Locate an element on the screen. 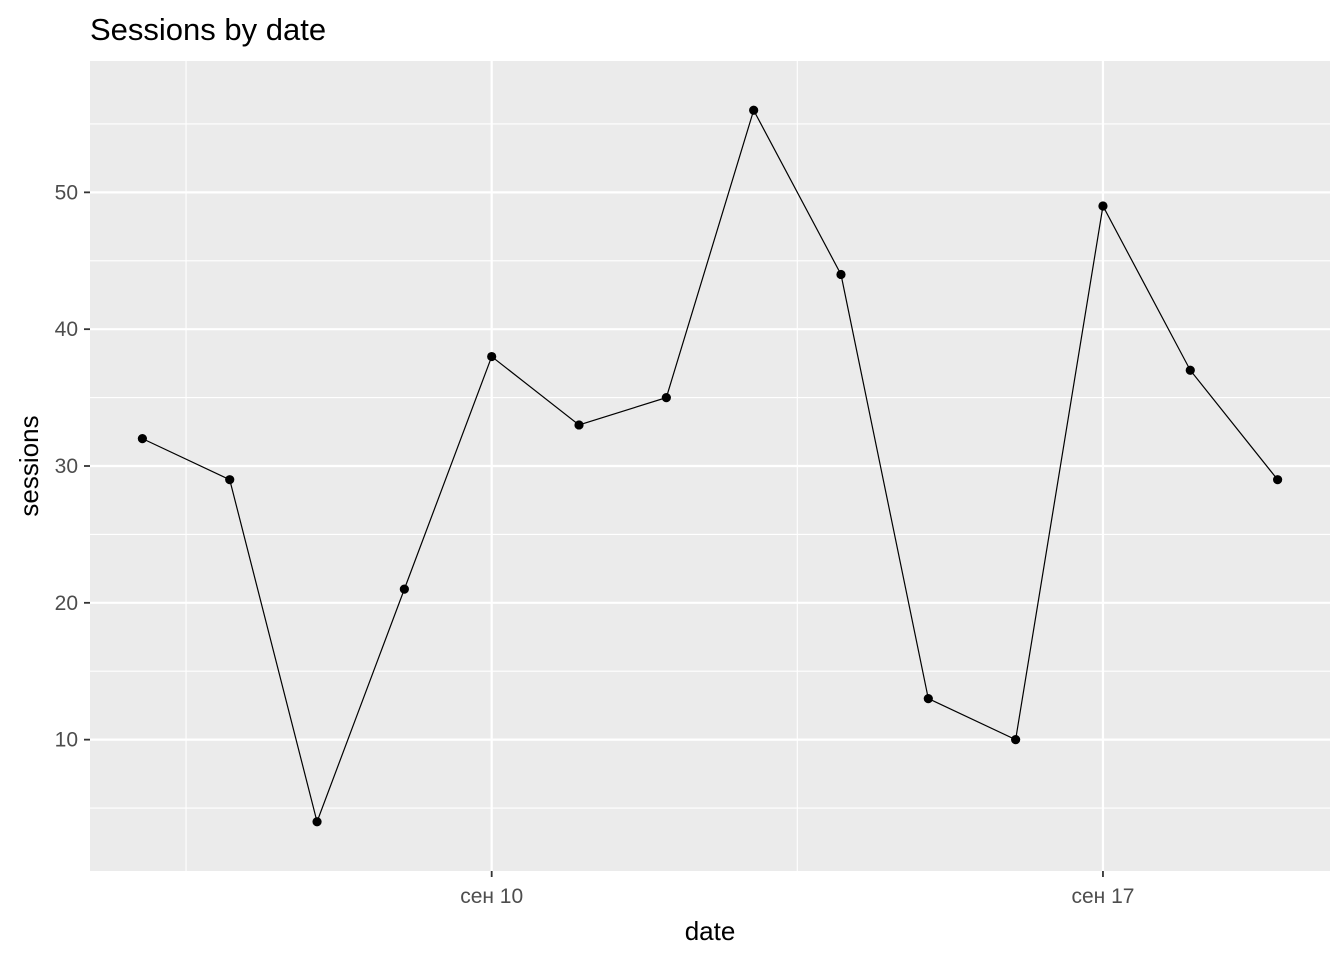 Image resolution: width=1344 pixels, height=960 pixels. y-tick-label: 20 is located at coordinates (66, 603).